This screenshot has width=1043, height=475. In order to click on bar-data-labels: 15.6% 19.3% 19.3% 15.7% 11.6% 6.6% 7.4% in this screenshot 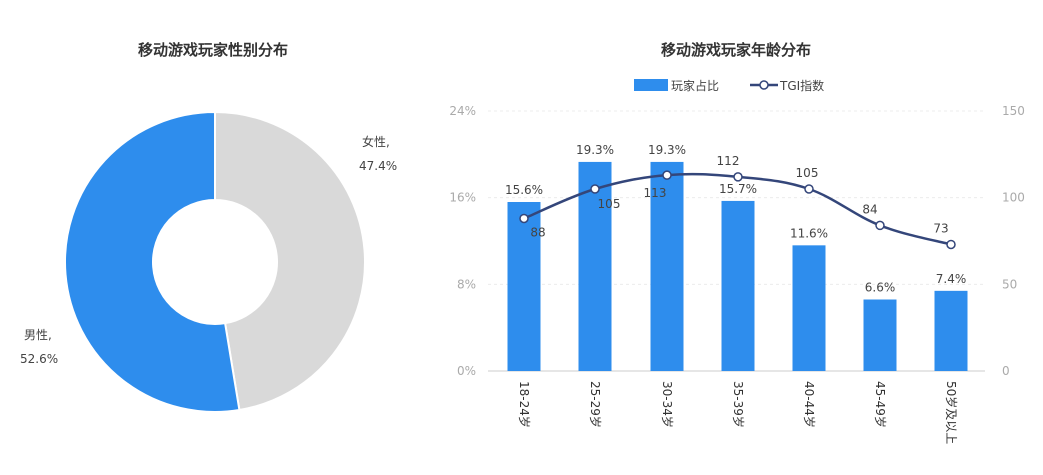, I will do `click(735, 219)`.